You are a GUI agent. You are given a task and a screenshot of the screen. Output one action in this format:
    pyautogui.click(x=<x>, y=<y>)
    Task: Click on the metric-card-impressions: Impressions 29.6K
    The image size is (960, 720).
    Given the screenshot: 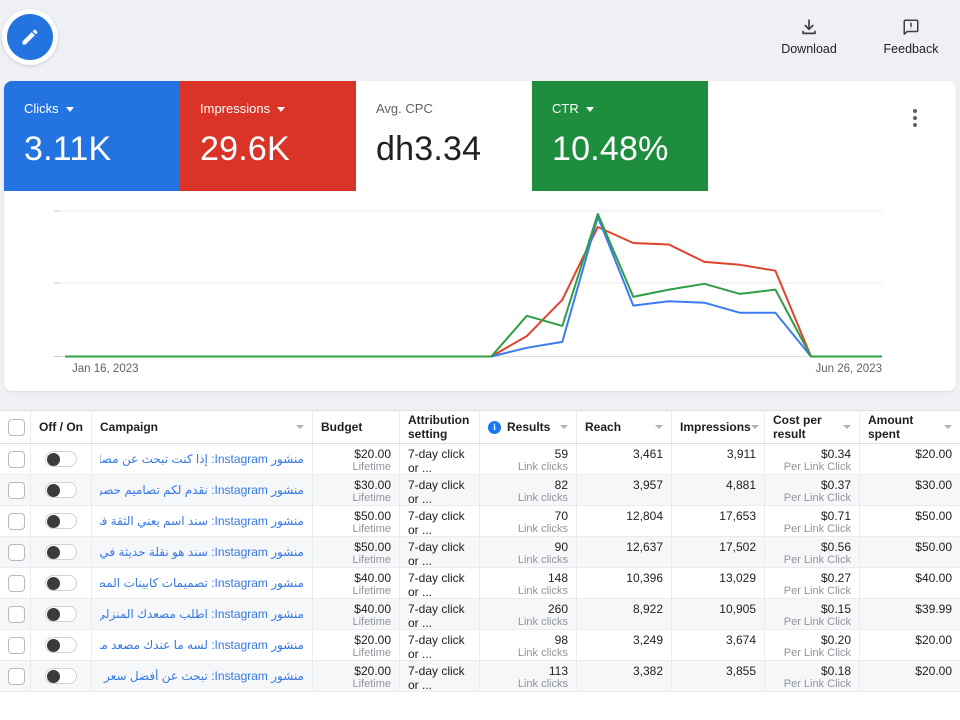 What is the action you would take?
    pyautogui.click(x=268, y=136)
    